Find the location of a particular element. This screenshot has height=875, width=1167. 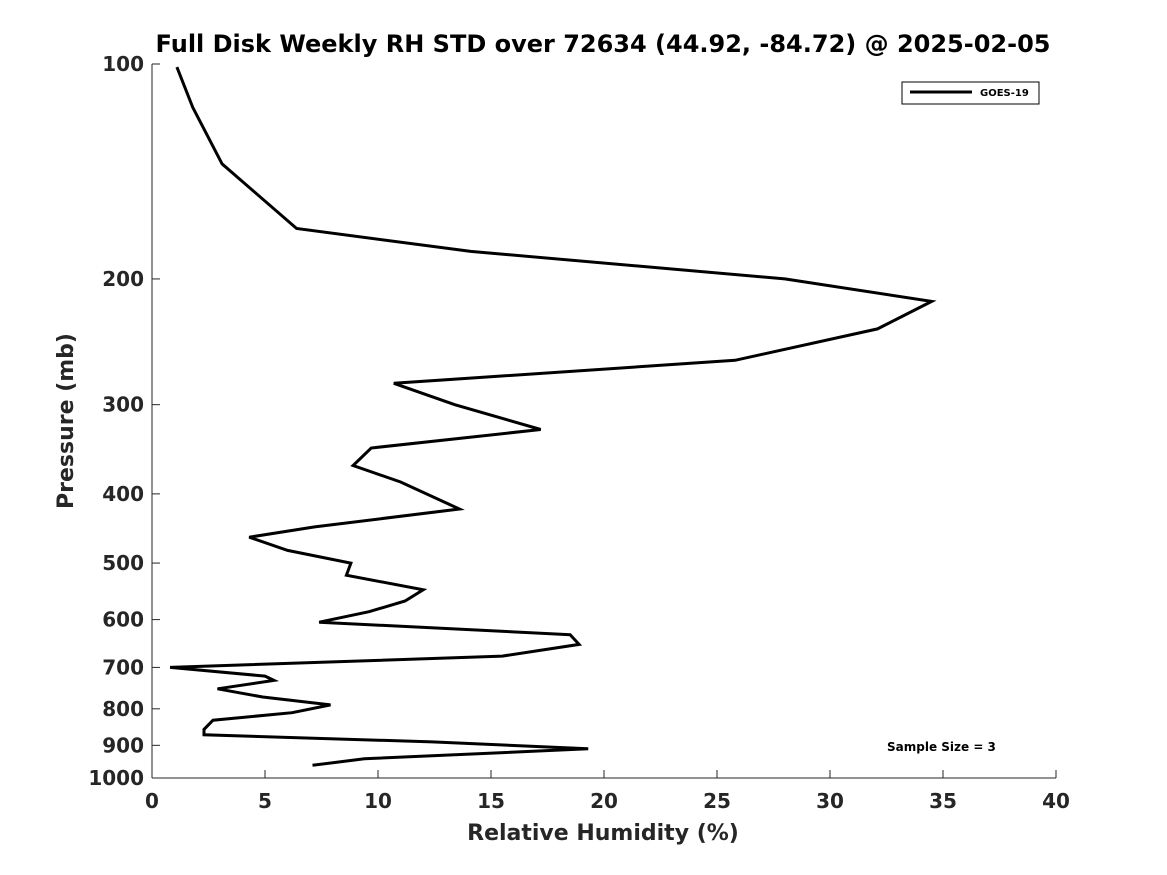

x-tick-label: 15 is located at coordinates (491, 801).